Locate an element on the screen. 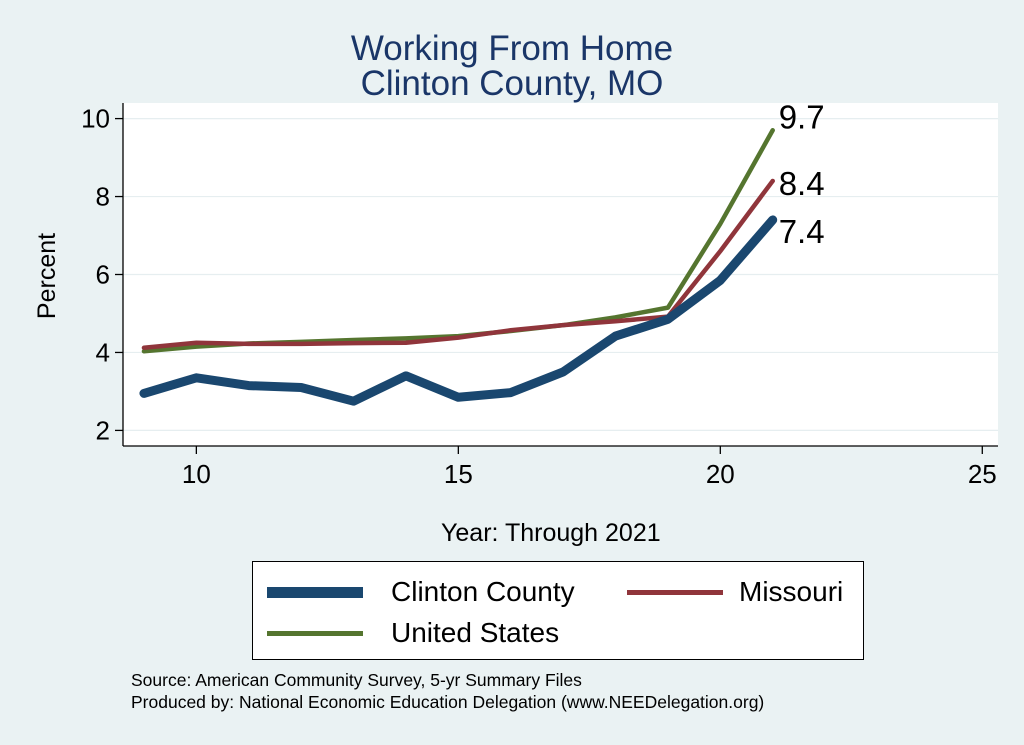 This screenshot has height=745, width=1024. legend-item-united-states: United States is located at coordinates (413, 633).